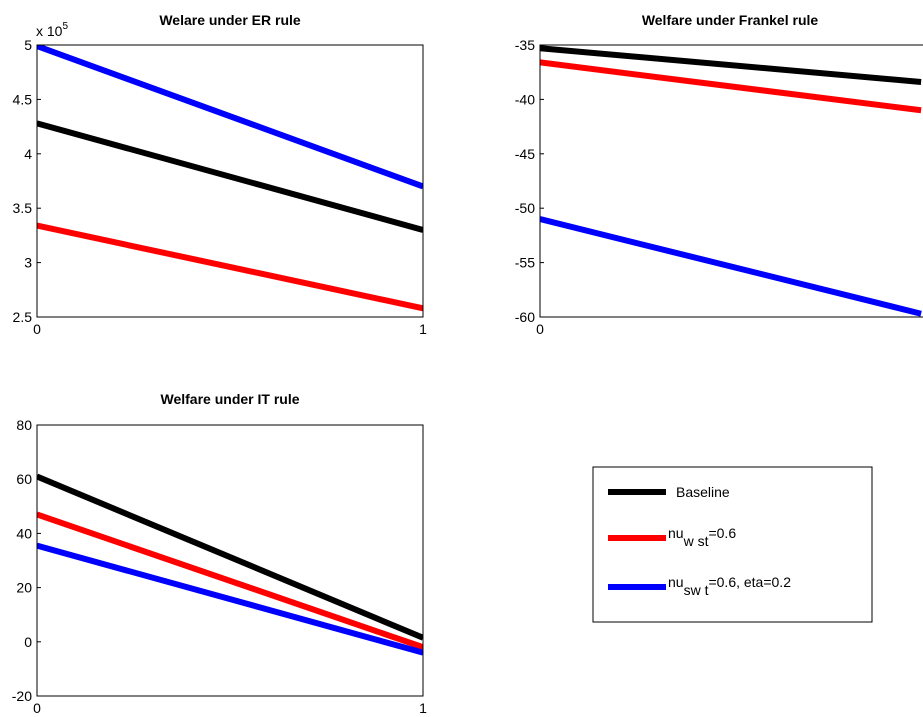 This screenshot has height=717, width=923. What do you see at coordinates (27, 181) in the screenshot?
I see `y-axis-er: 2.5 3 3.5 4 4.5 5` at bounding box center [27, 181].